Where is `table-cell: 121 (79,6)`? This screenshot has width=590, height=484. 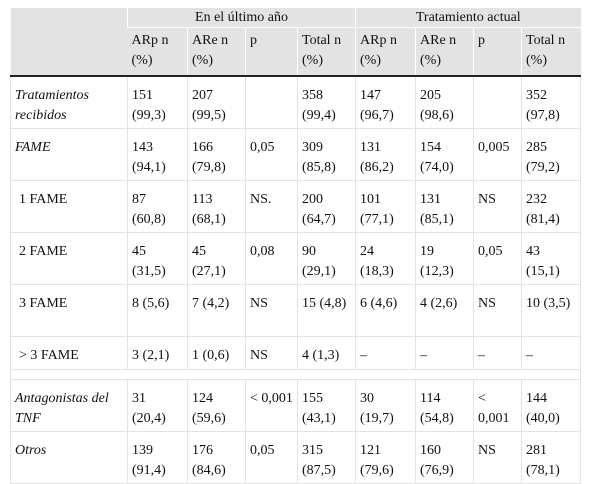 table-cell: 121 (79,6) is located at coordinates (385, 457).